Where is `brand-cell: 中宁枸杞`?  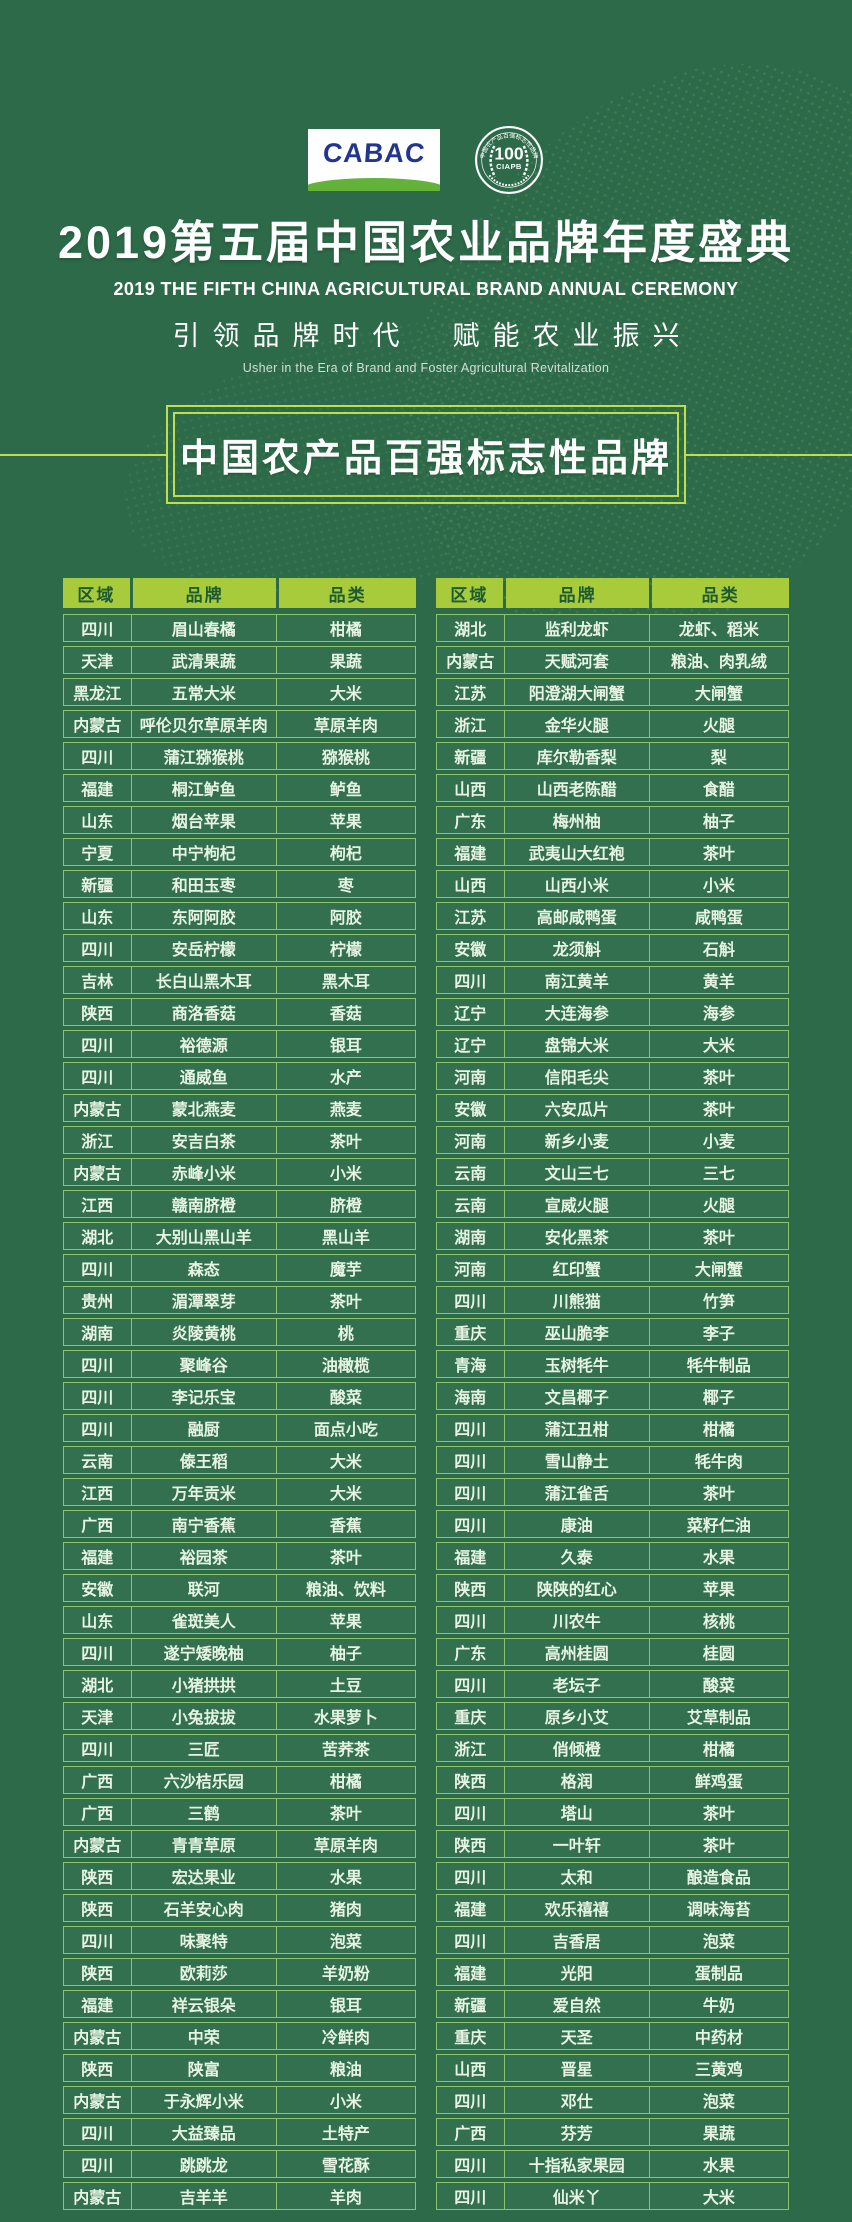
brand-cell: 中宁枸杞 is located at coordinates (204, 852).